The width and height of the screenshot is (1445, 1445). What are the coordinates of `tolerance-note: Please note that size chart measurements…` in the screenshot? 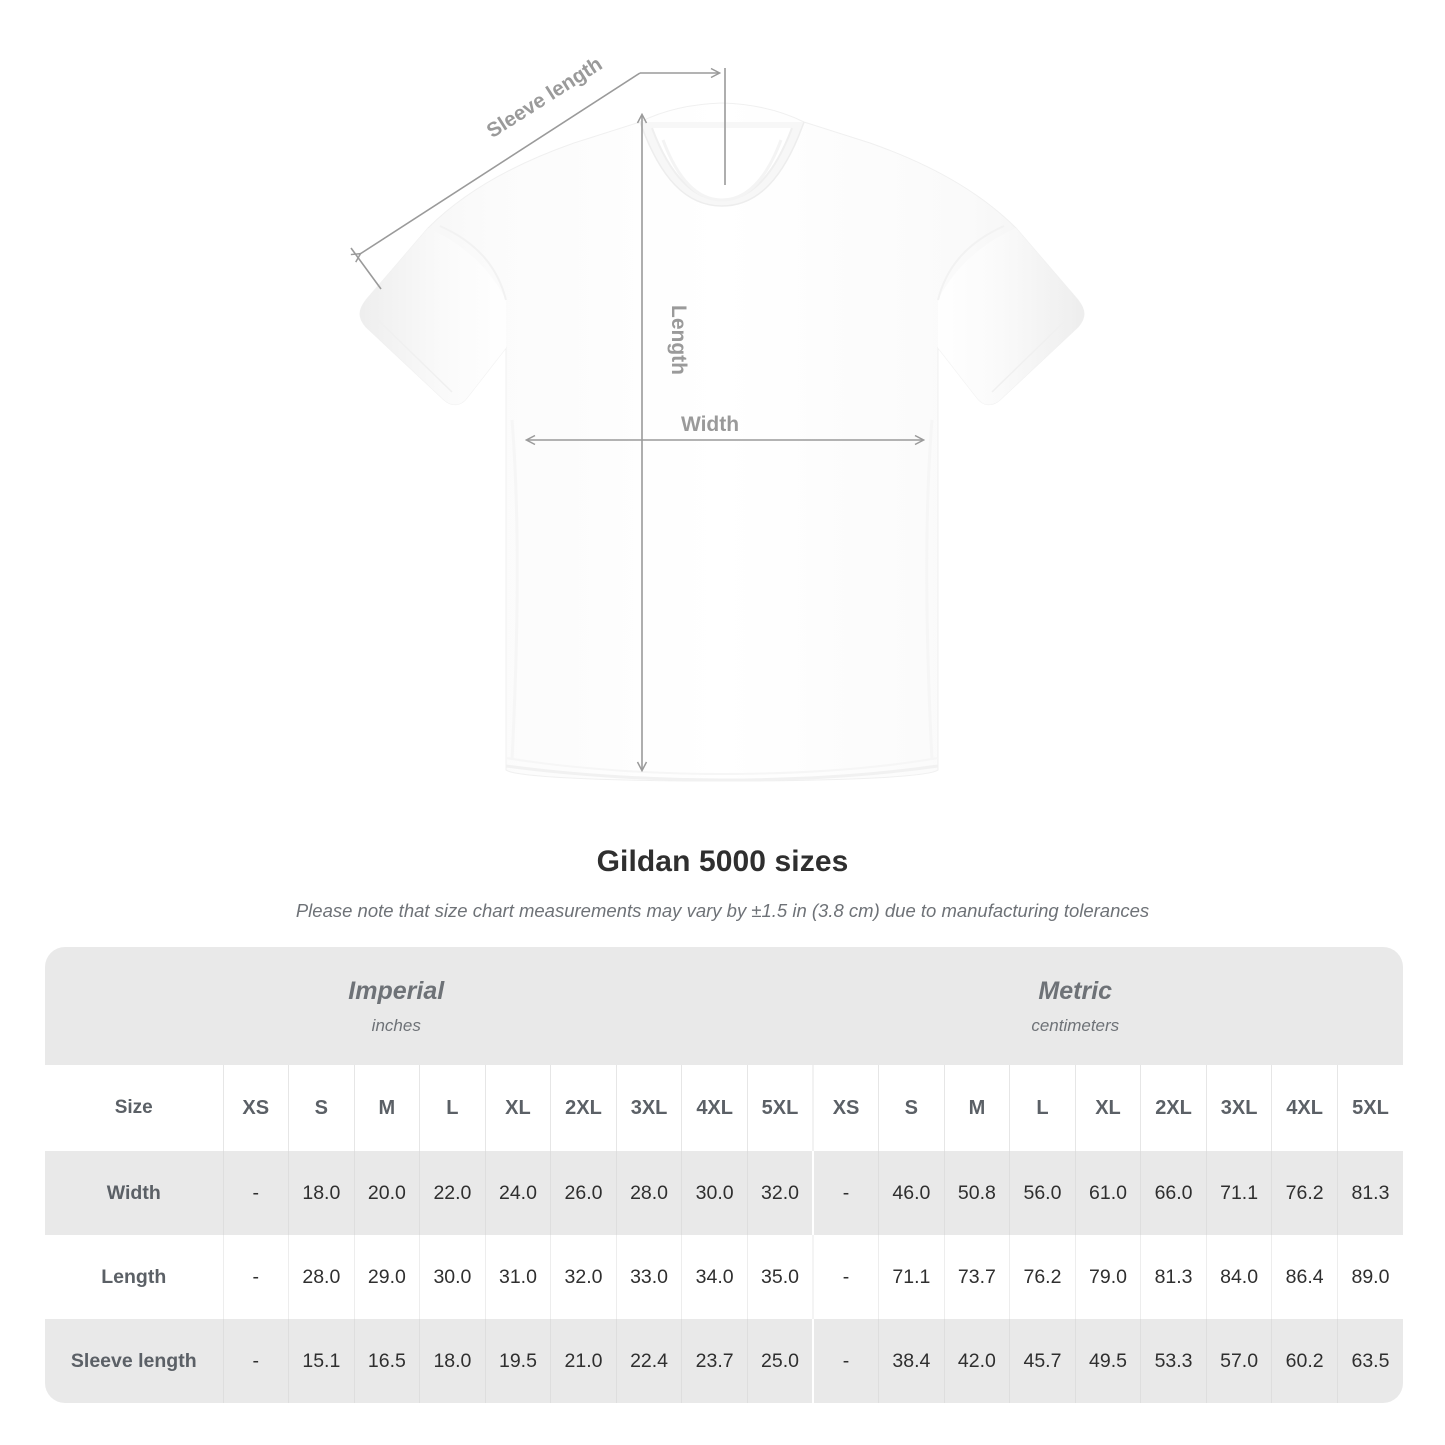 It's located at (722, 910).